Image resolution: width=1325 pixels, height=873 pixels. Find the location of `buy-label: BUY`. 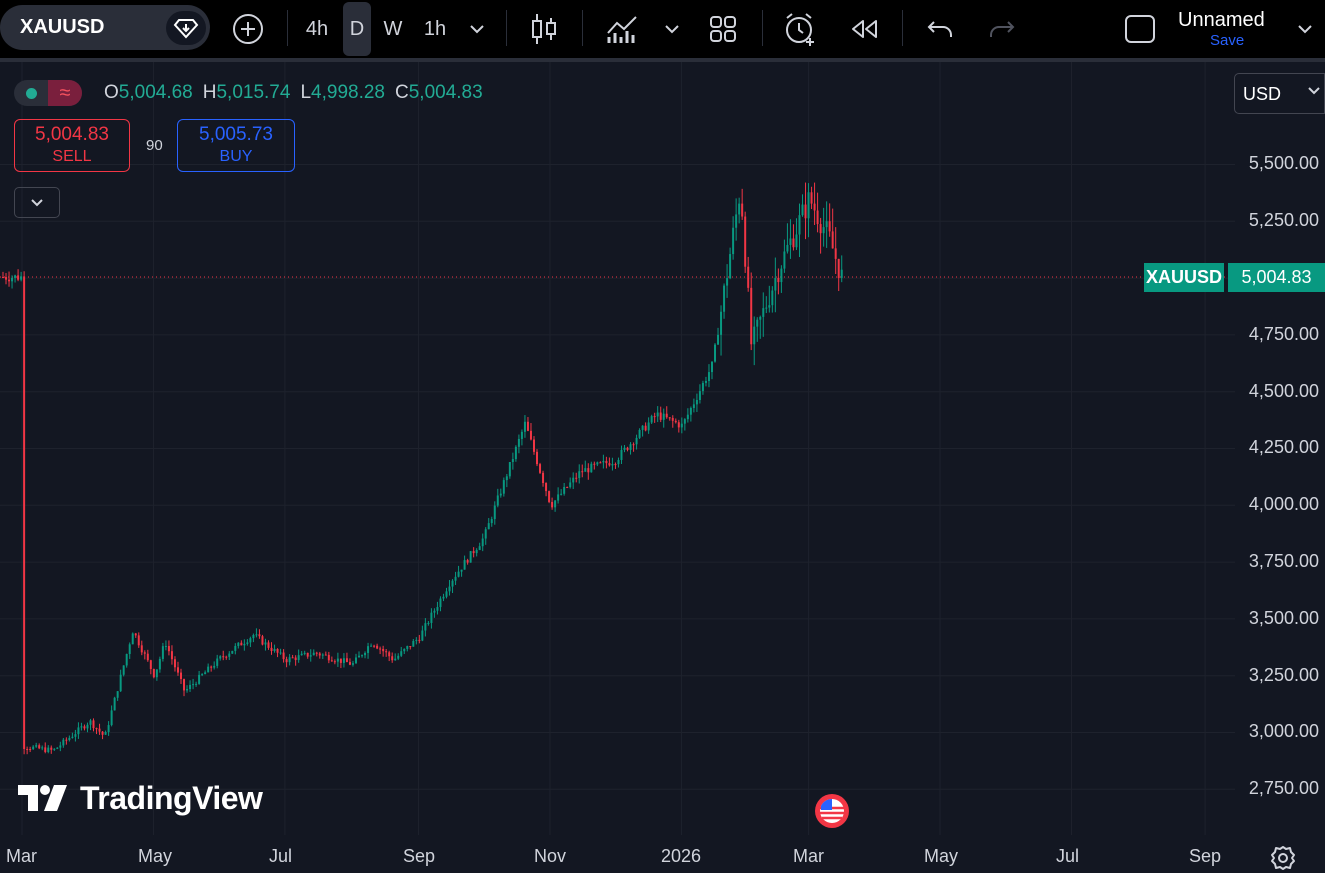

buy-label: BUY is located at coordinates (236, 156).